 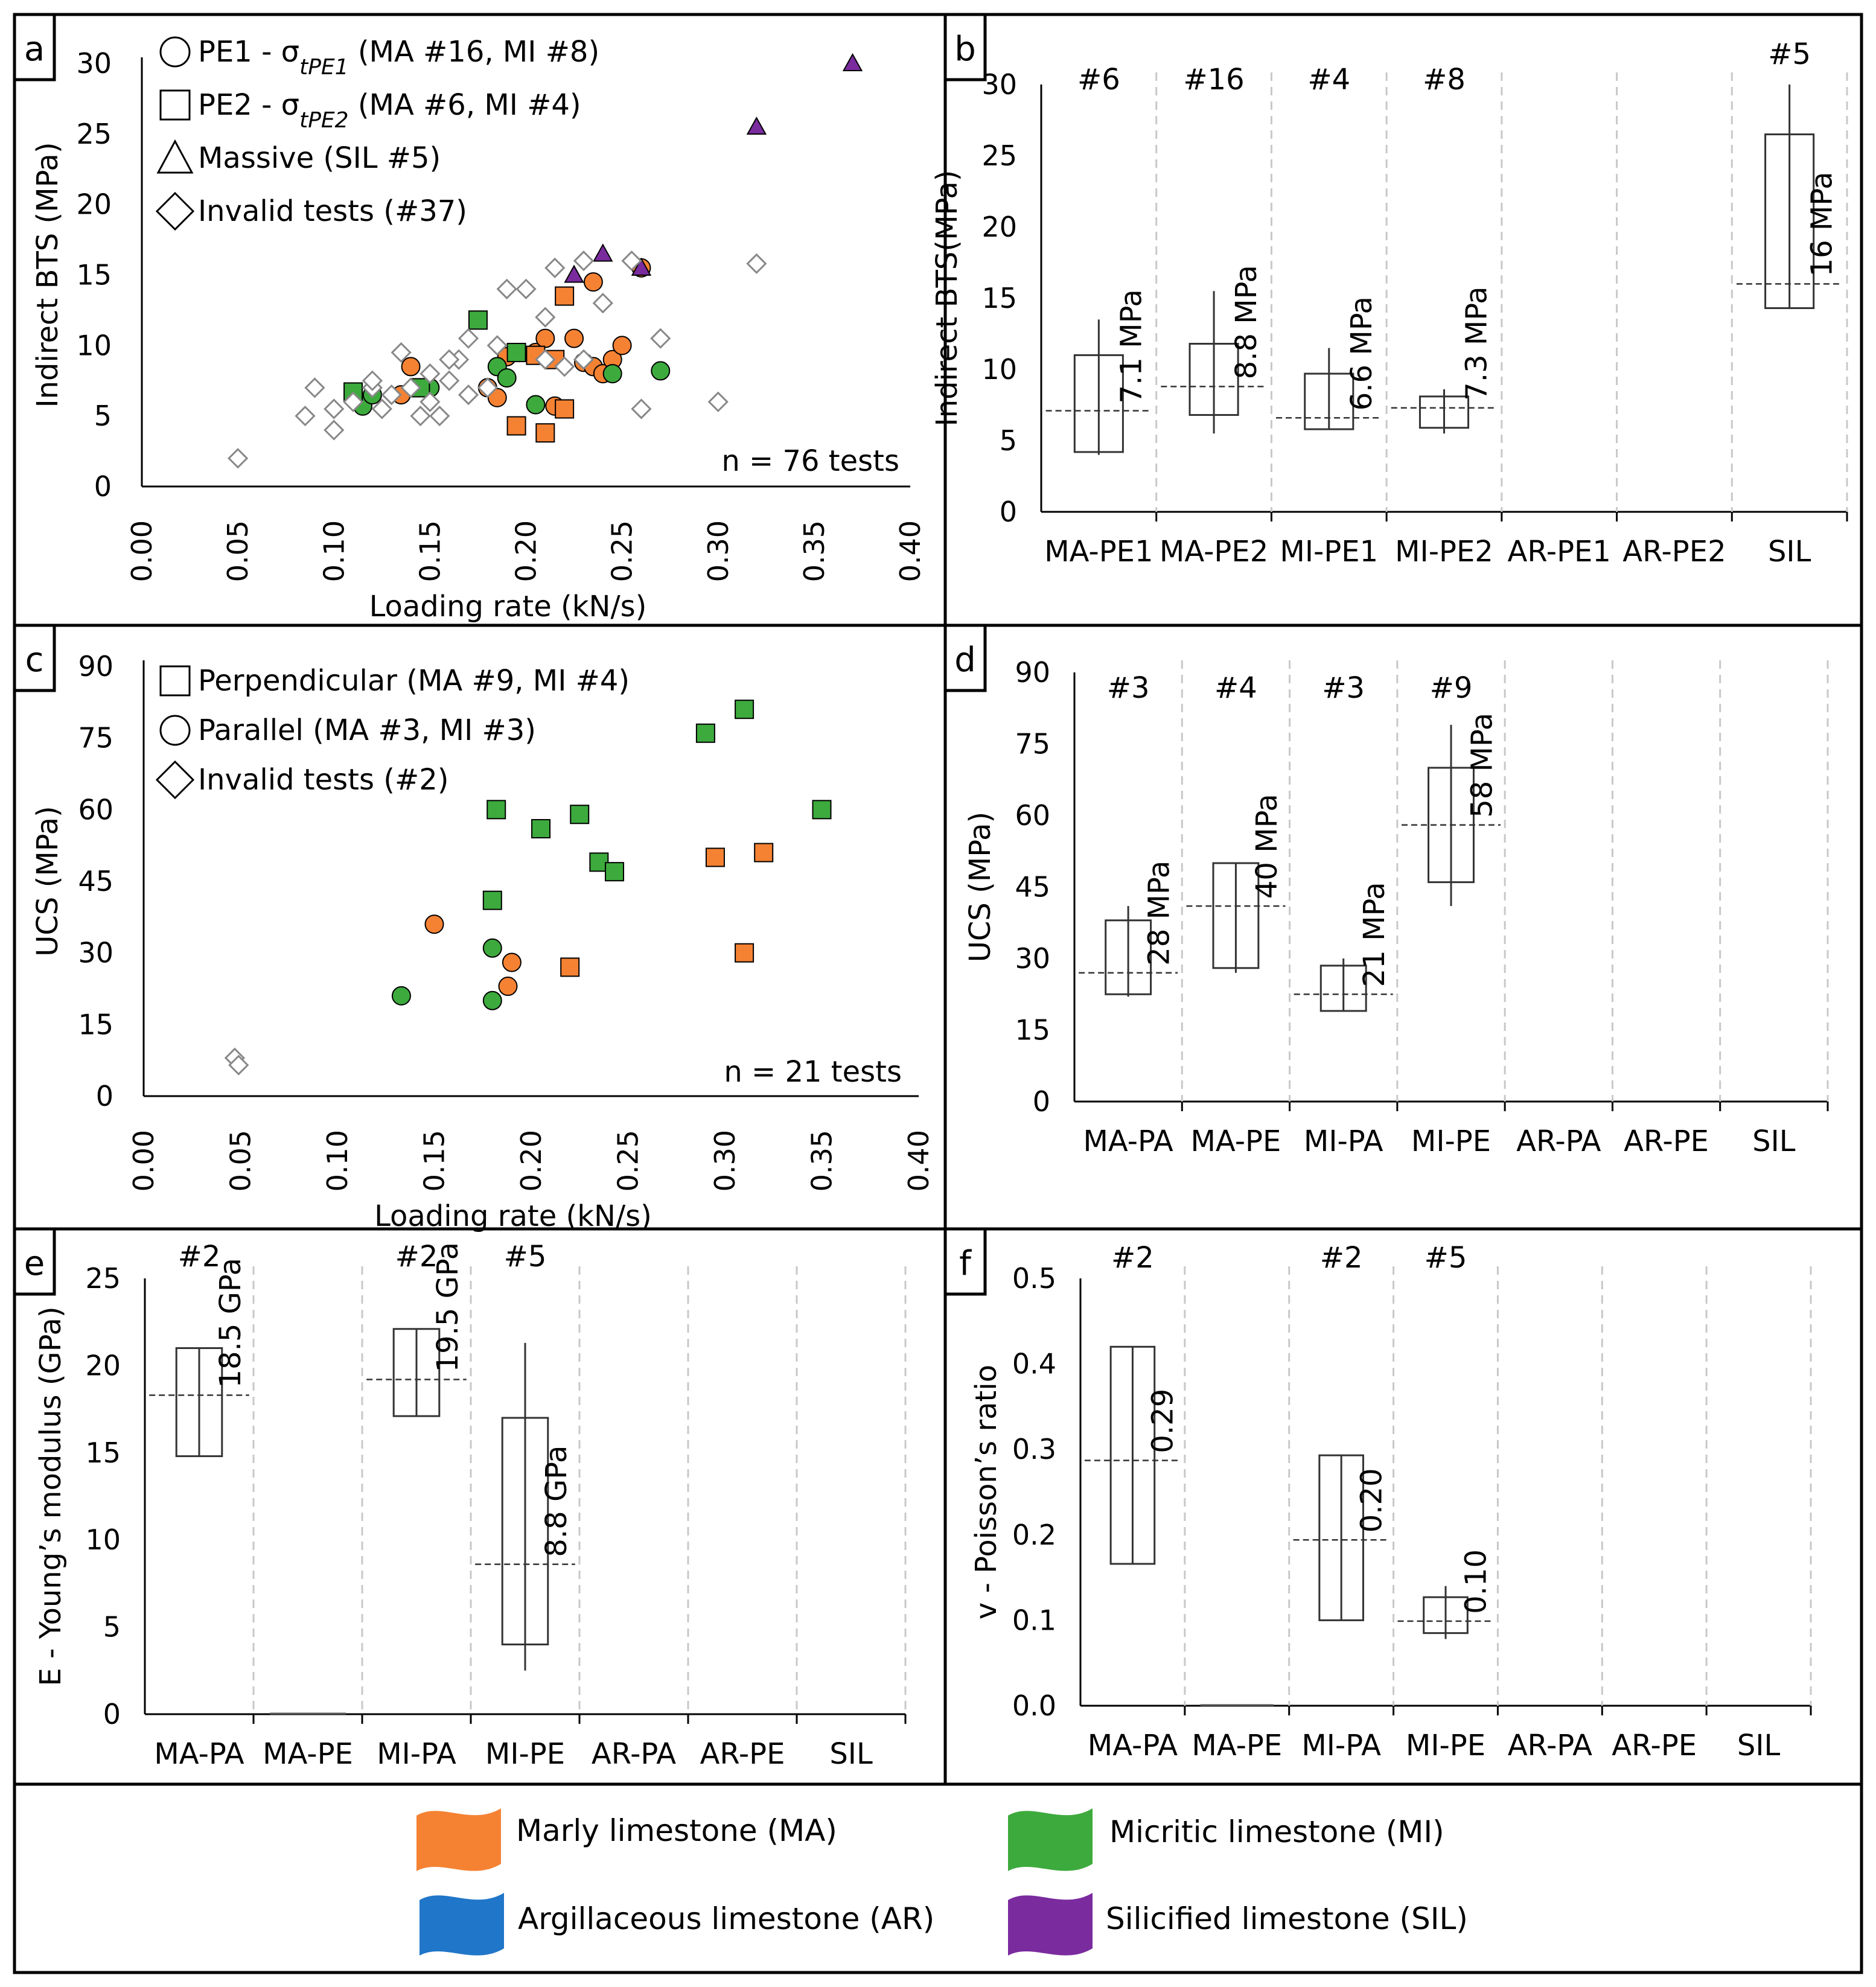 What do you see at coordinates (742, 1754) in the screenshot?
I see `category-label: AR-PE` at bounding box center [742, 1754].